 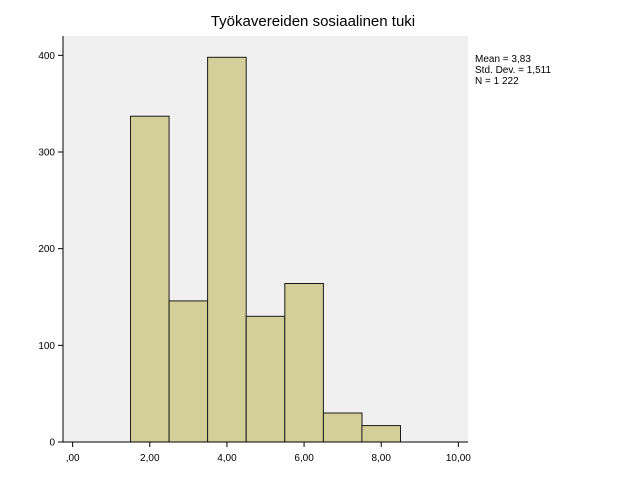 What do you see at coordinates (503, 59) in the screenshot?
I see `stats-line: Mean = 3,83` at bounding box center [503, 59].